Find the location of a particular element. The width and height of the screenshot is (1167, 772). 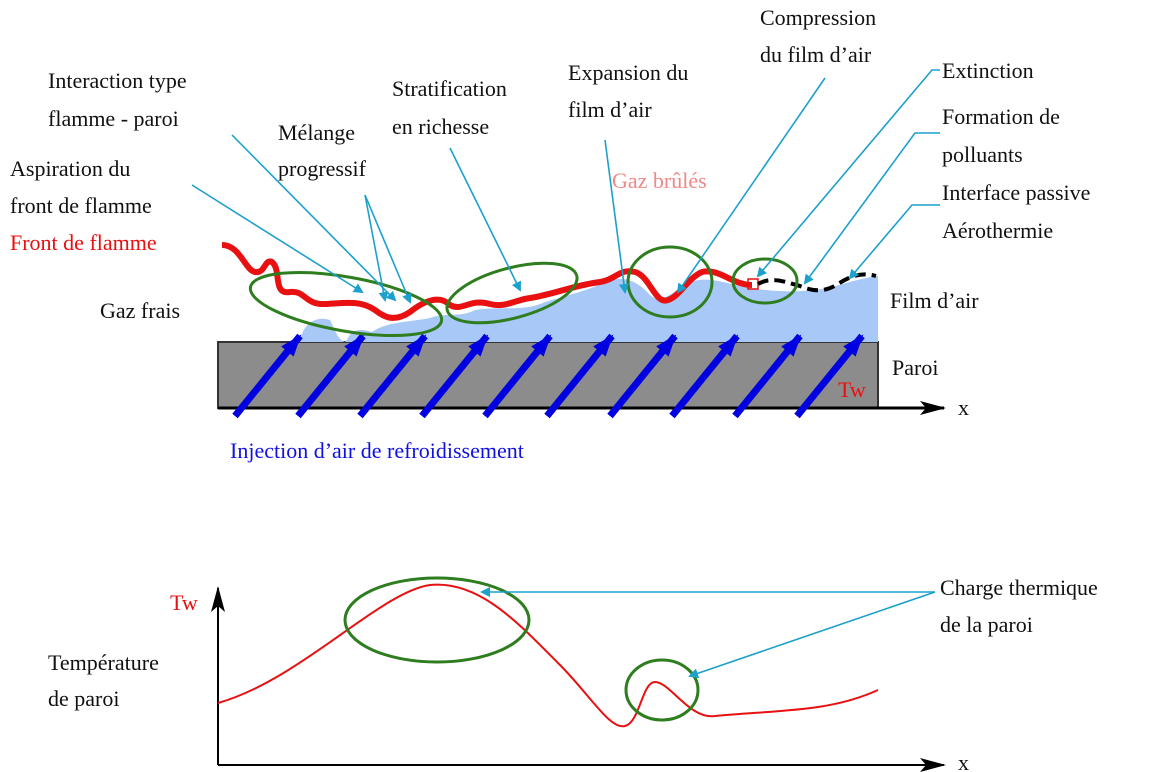

label: de paroi is located at coordinates (83, 698).